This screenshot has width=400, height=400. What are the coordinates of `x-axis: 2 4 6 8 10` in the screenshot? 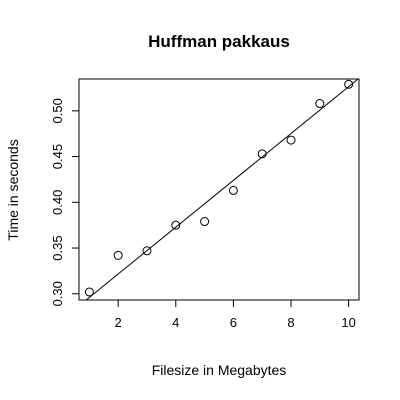 It's located at (235, 314).